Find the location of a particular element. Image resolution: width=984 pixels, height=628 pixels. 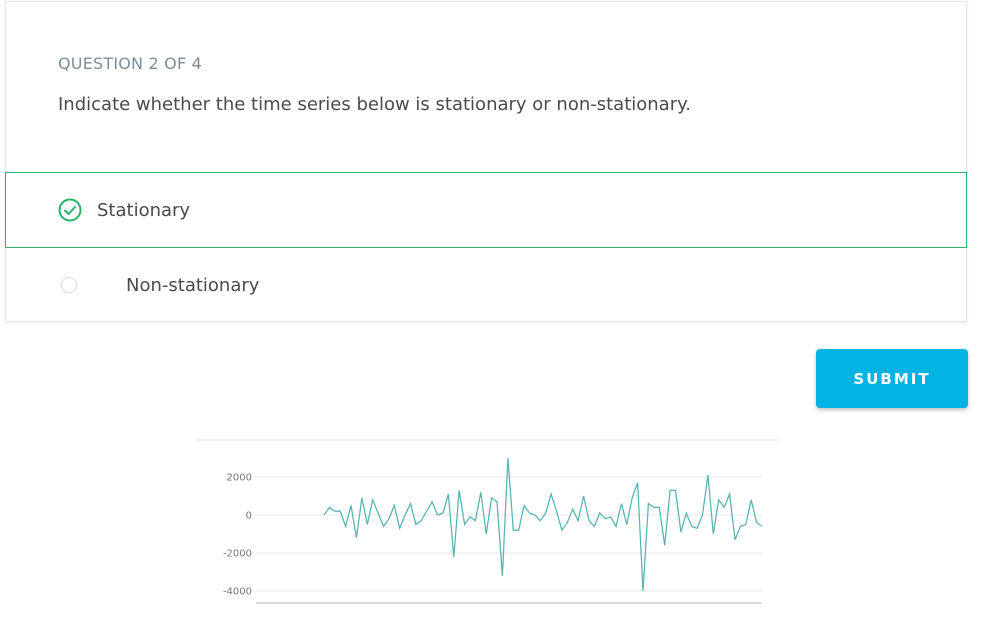

option-label-stationary: Stationary is located at coordinates (144, 210).